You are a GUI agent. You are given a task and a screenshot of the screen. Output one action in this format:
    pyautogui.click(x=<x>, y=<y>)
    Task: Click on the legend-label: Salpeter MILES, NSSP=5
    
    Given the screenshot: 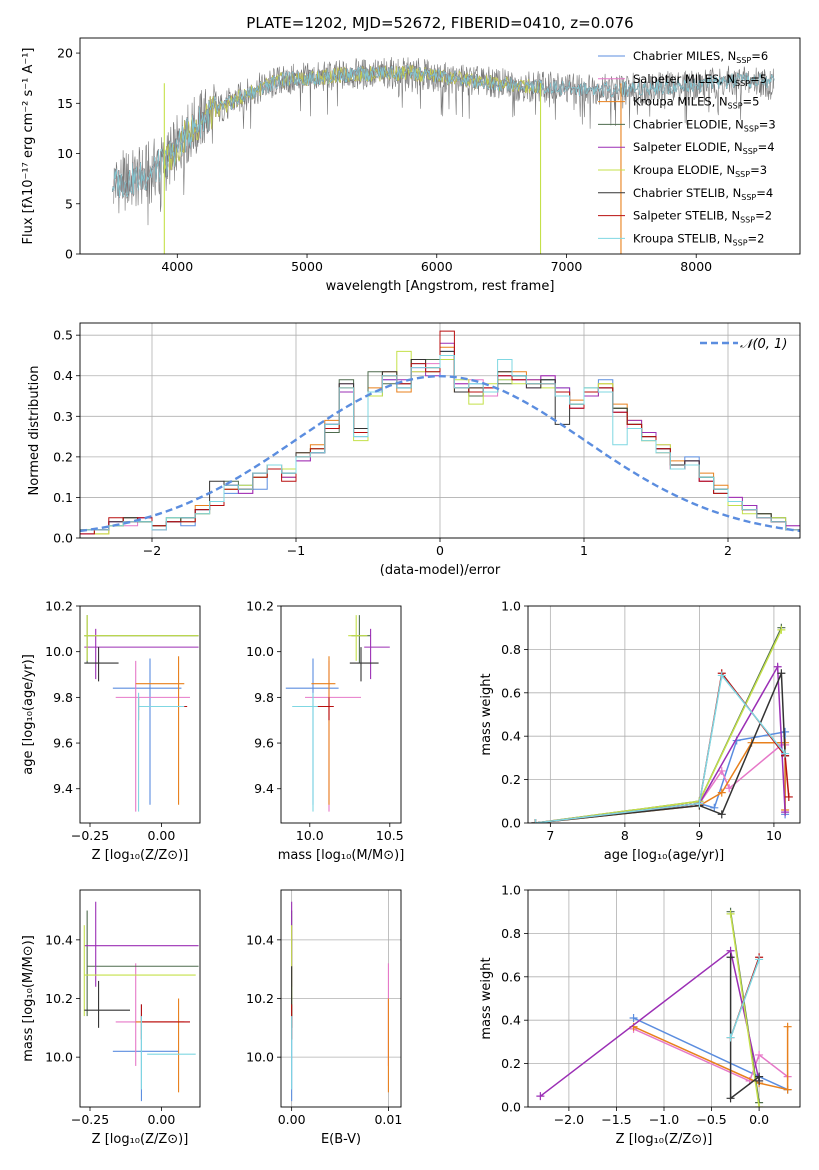 What is the action you would take?
    pyautogui.click(x=700, y=80)
    